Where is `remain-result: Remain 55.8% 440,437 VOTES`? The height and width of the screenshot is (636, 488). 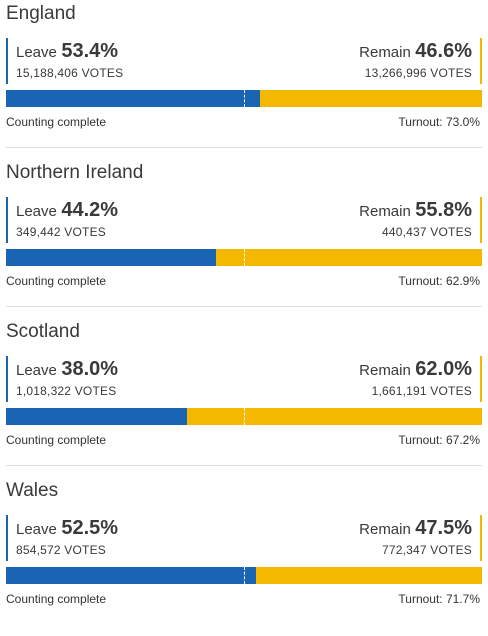
remain-result: Remain 55.8% 440,437 VOTES is located at coordinates (420, 220).